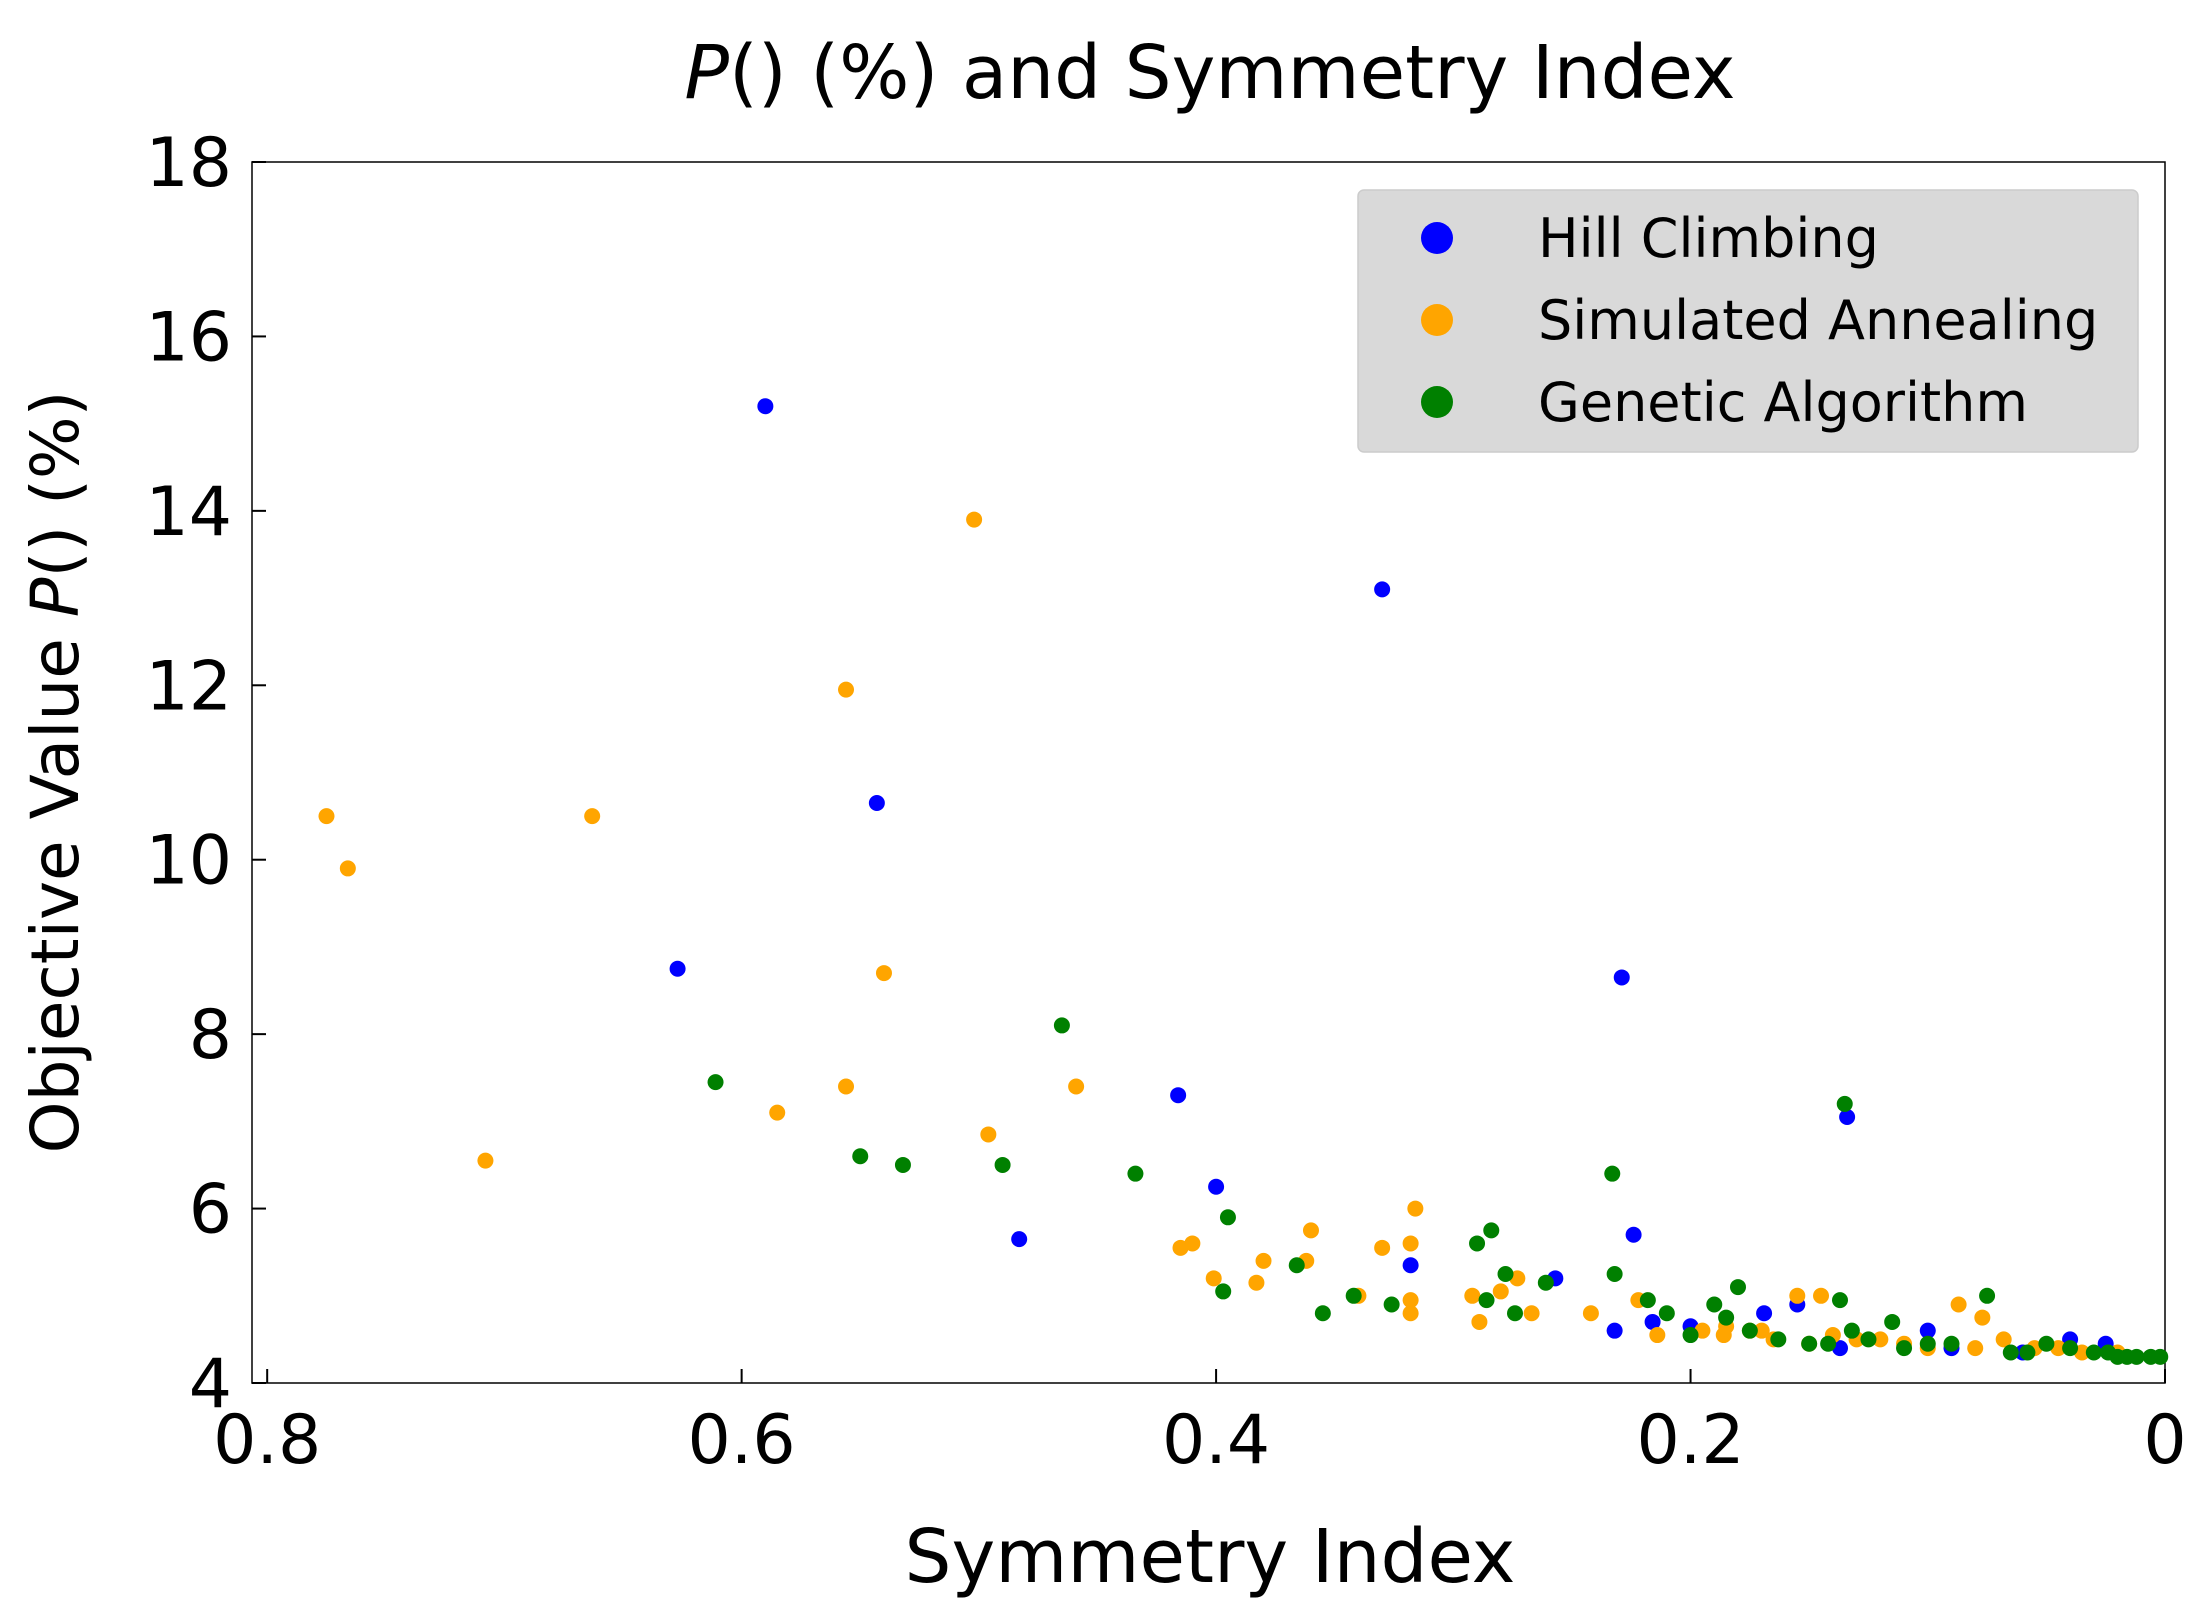 This screenshot has height=1600, width=2200. Describe the element at coordinates (706, 73) in the screenshot. I see `chart-title-italic: P` at that location.